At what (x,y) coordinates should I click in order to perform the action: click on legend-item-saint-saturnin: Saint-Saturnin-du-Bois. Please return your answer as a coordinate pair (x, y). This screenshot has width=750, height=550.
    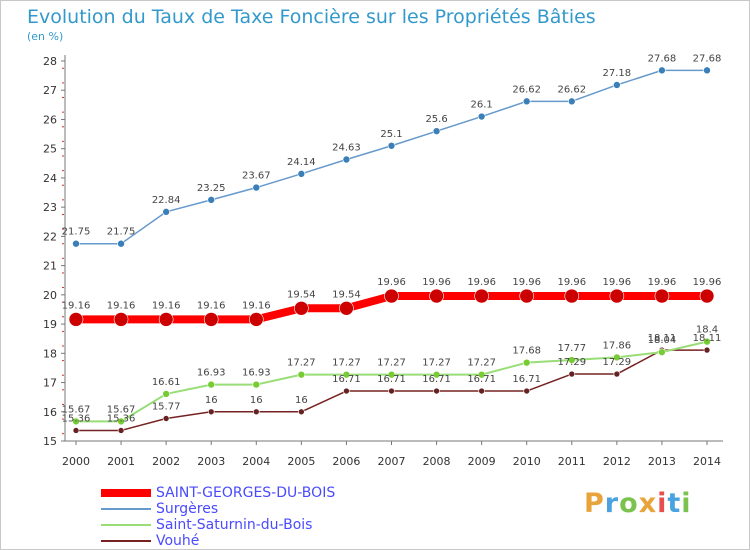
    Looking at the image, I should click on (261, 525).